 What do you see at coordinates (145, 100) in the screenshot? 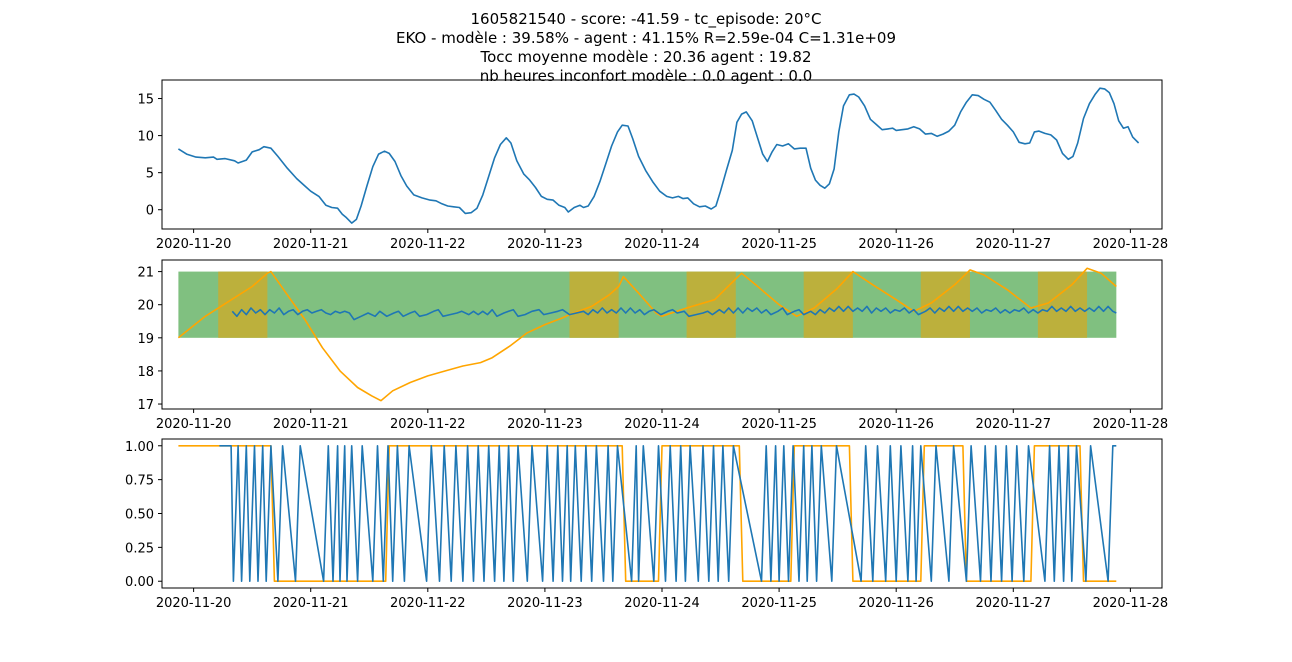
I see `y-tick-label: 15` at bounding box center [145, 100].